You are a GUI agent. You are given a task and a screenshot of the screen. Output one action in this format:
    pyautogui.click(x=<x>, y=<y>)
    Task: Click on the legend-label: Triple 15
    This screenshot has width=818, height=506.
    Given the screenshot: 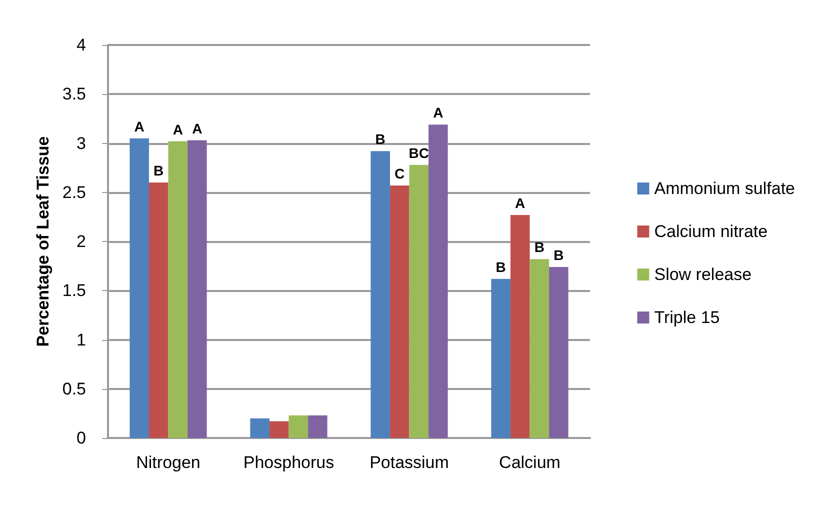 What is the action you would take?
    pyautogui.click(x=687, y=317)
    